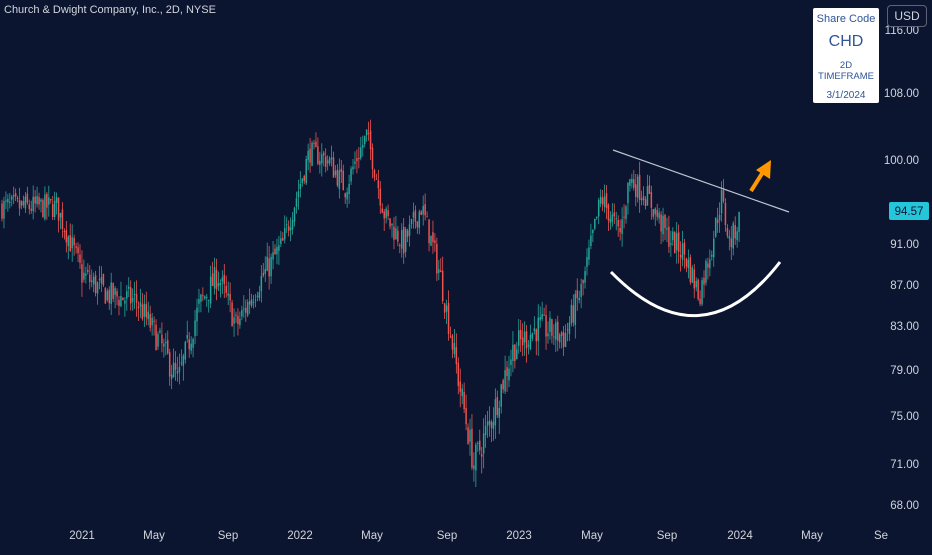 The height and width of the screenshot is (555, 932). What do you see at coordinates (907, 16) in the screenshot?
I see `currency-selector: USD` at bounding box center [907, 16].